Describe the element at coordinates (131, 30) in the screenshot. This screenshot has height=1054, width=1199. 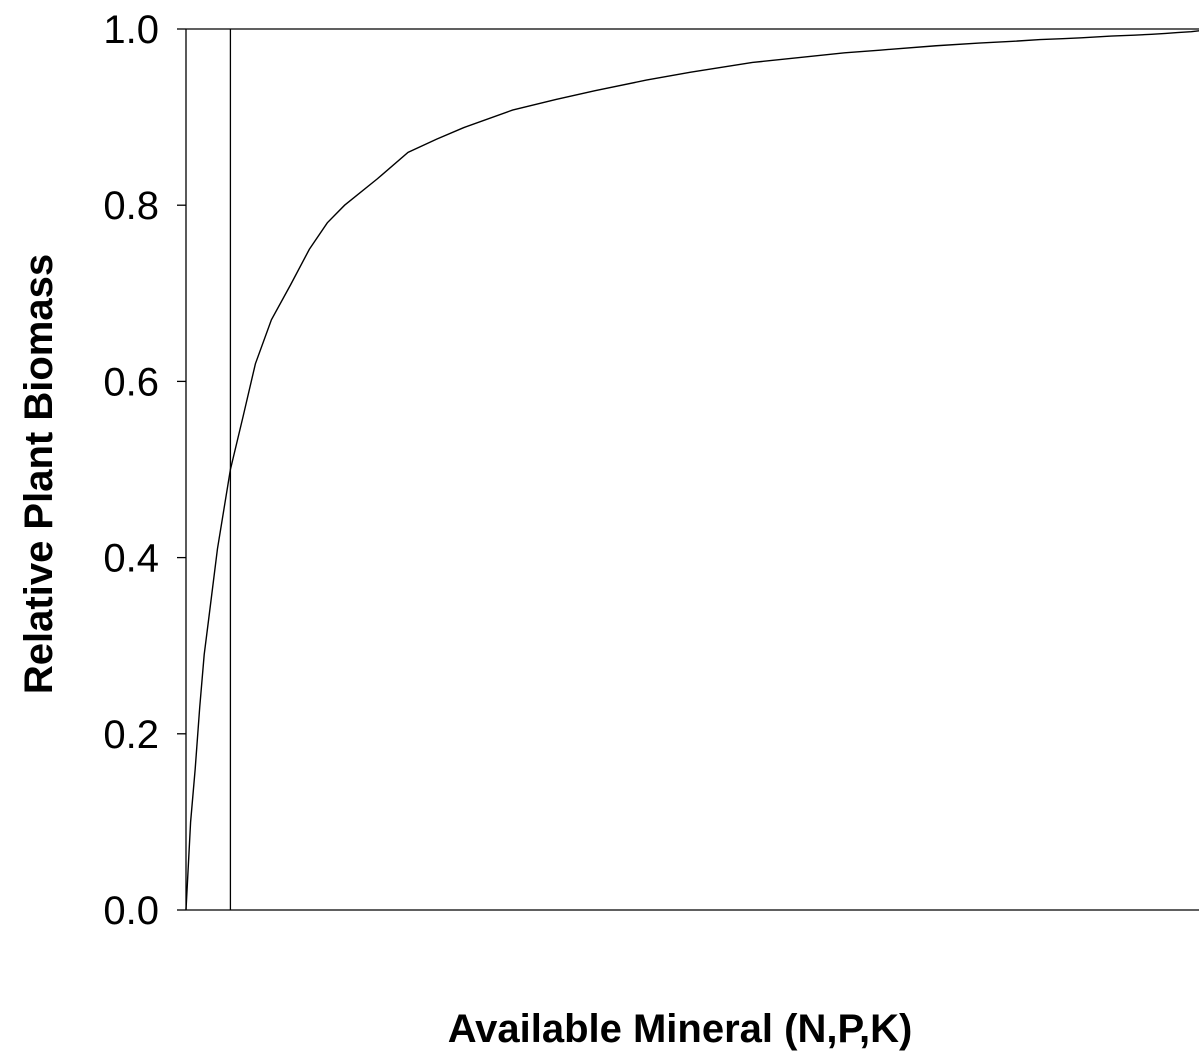
I see `y-tick-label: 1.0` at that location.